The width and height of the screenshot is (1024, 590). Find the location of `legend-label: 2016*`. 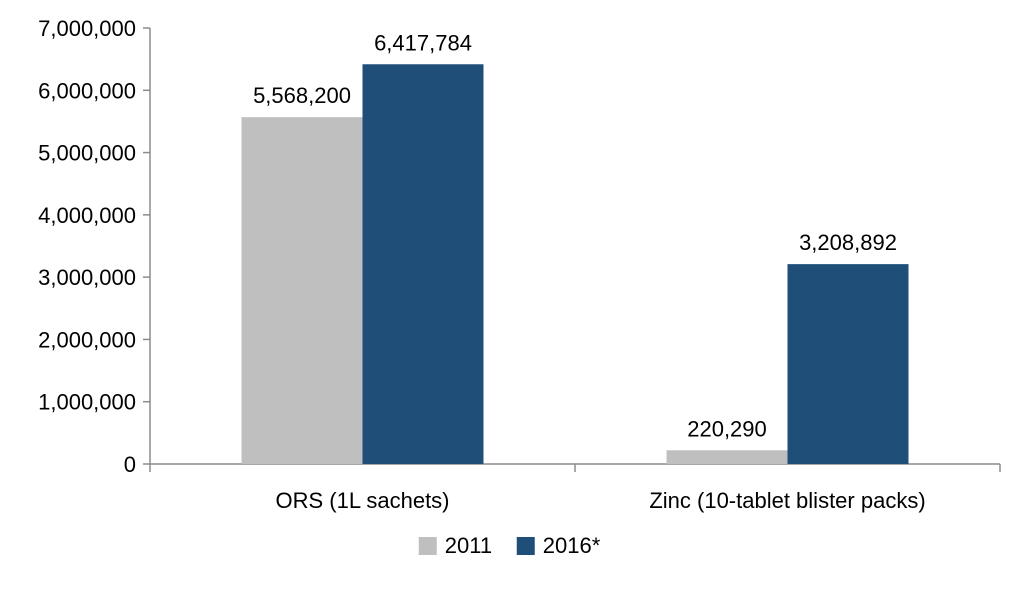

legend-label: 2016* is located at coordinates (572, 545).